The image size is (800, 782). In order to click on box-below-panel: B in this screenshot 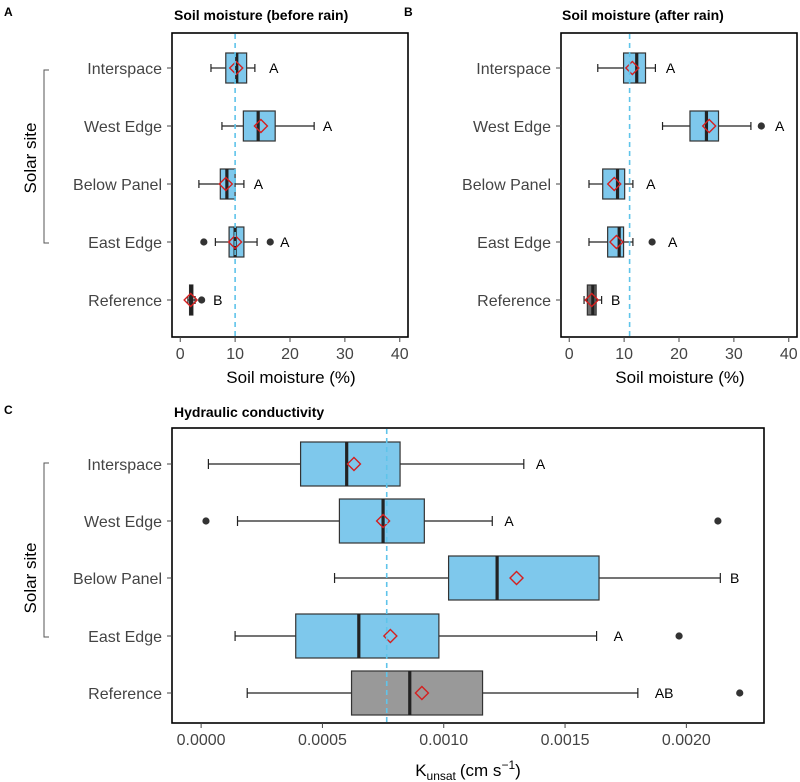, I will do `click(536, 578)`.